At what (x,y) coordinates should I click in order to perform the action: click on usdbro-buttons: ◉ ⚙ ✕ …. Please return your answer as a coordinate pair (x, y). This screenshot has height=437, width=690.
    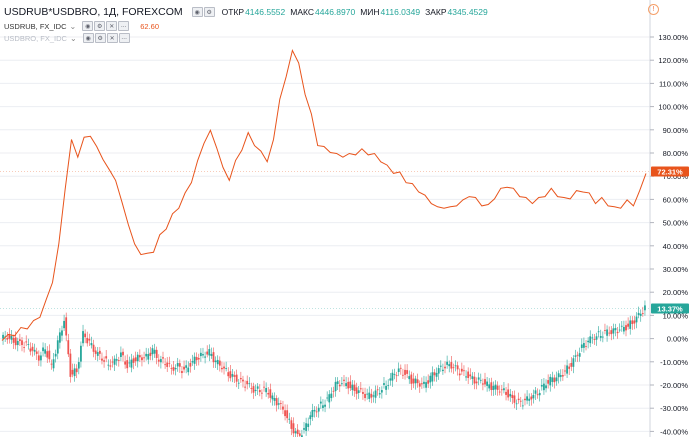
    Looking at the image, I should click on (106, 38).